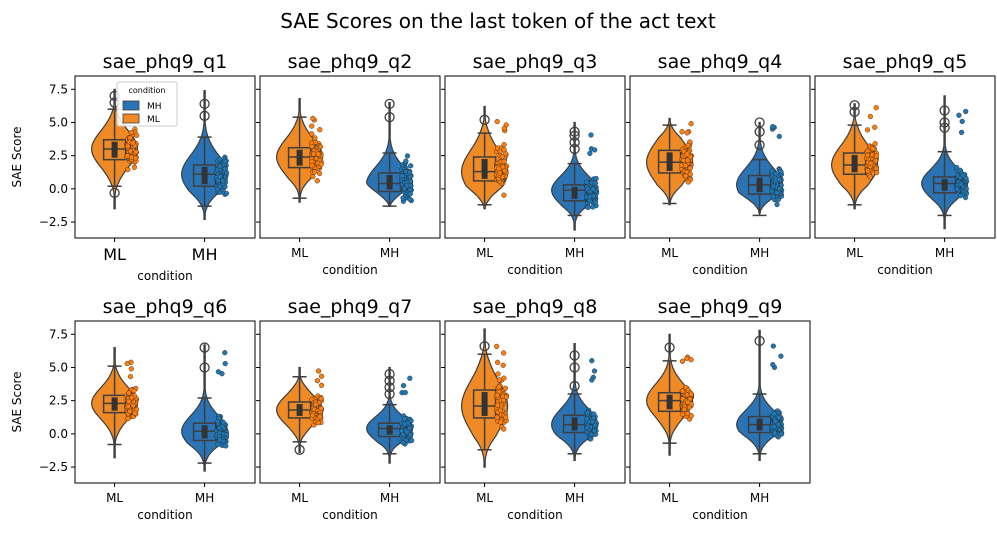  Describe the element at coordinates (299, 449) in the screenshot. I see `outlier-ML` at that location.